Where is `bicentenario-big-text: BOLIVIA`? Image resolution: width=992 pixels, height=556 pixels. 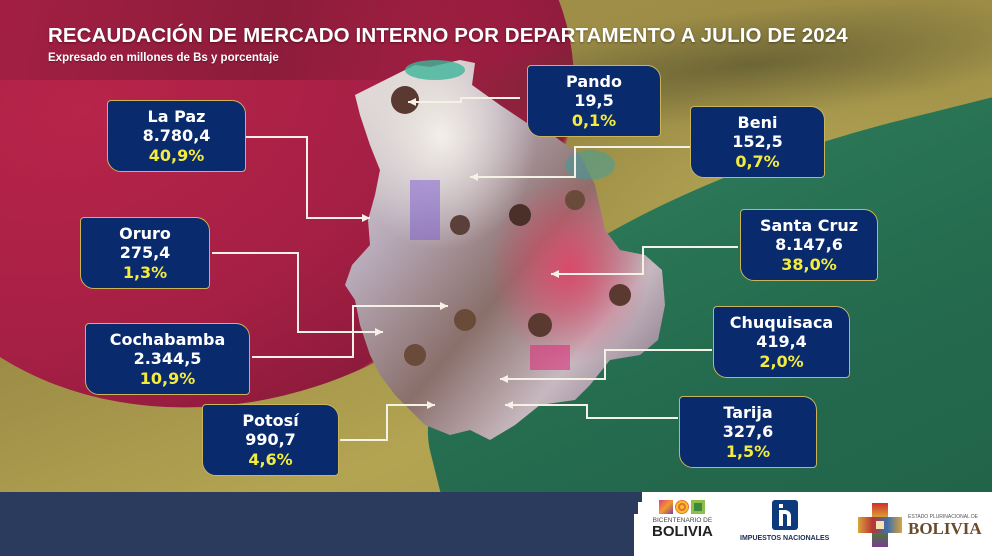 bicentenario-big-text: BOLIVIA is located at coordinates (682, 531).